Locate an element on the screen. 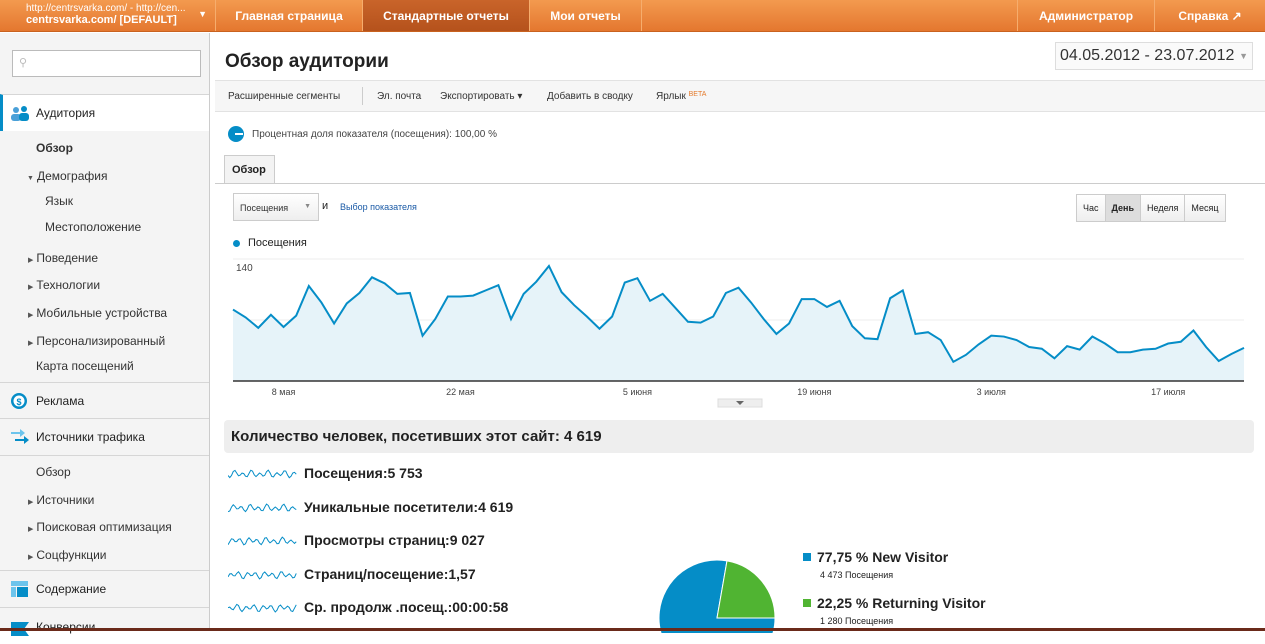  granularity-week: Неделя is located at coordinates (1162, 208).